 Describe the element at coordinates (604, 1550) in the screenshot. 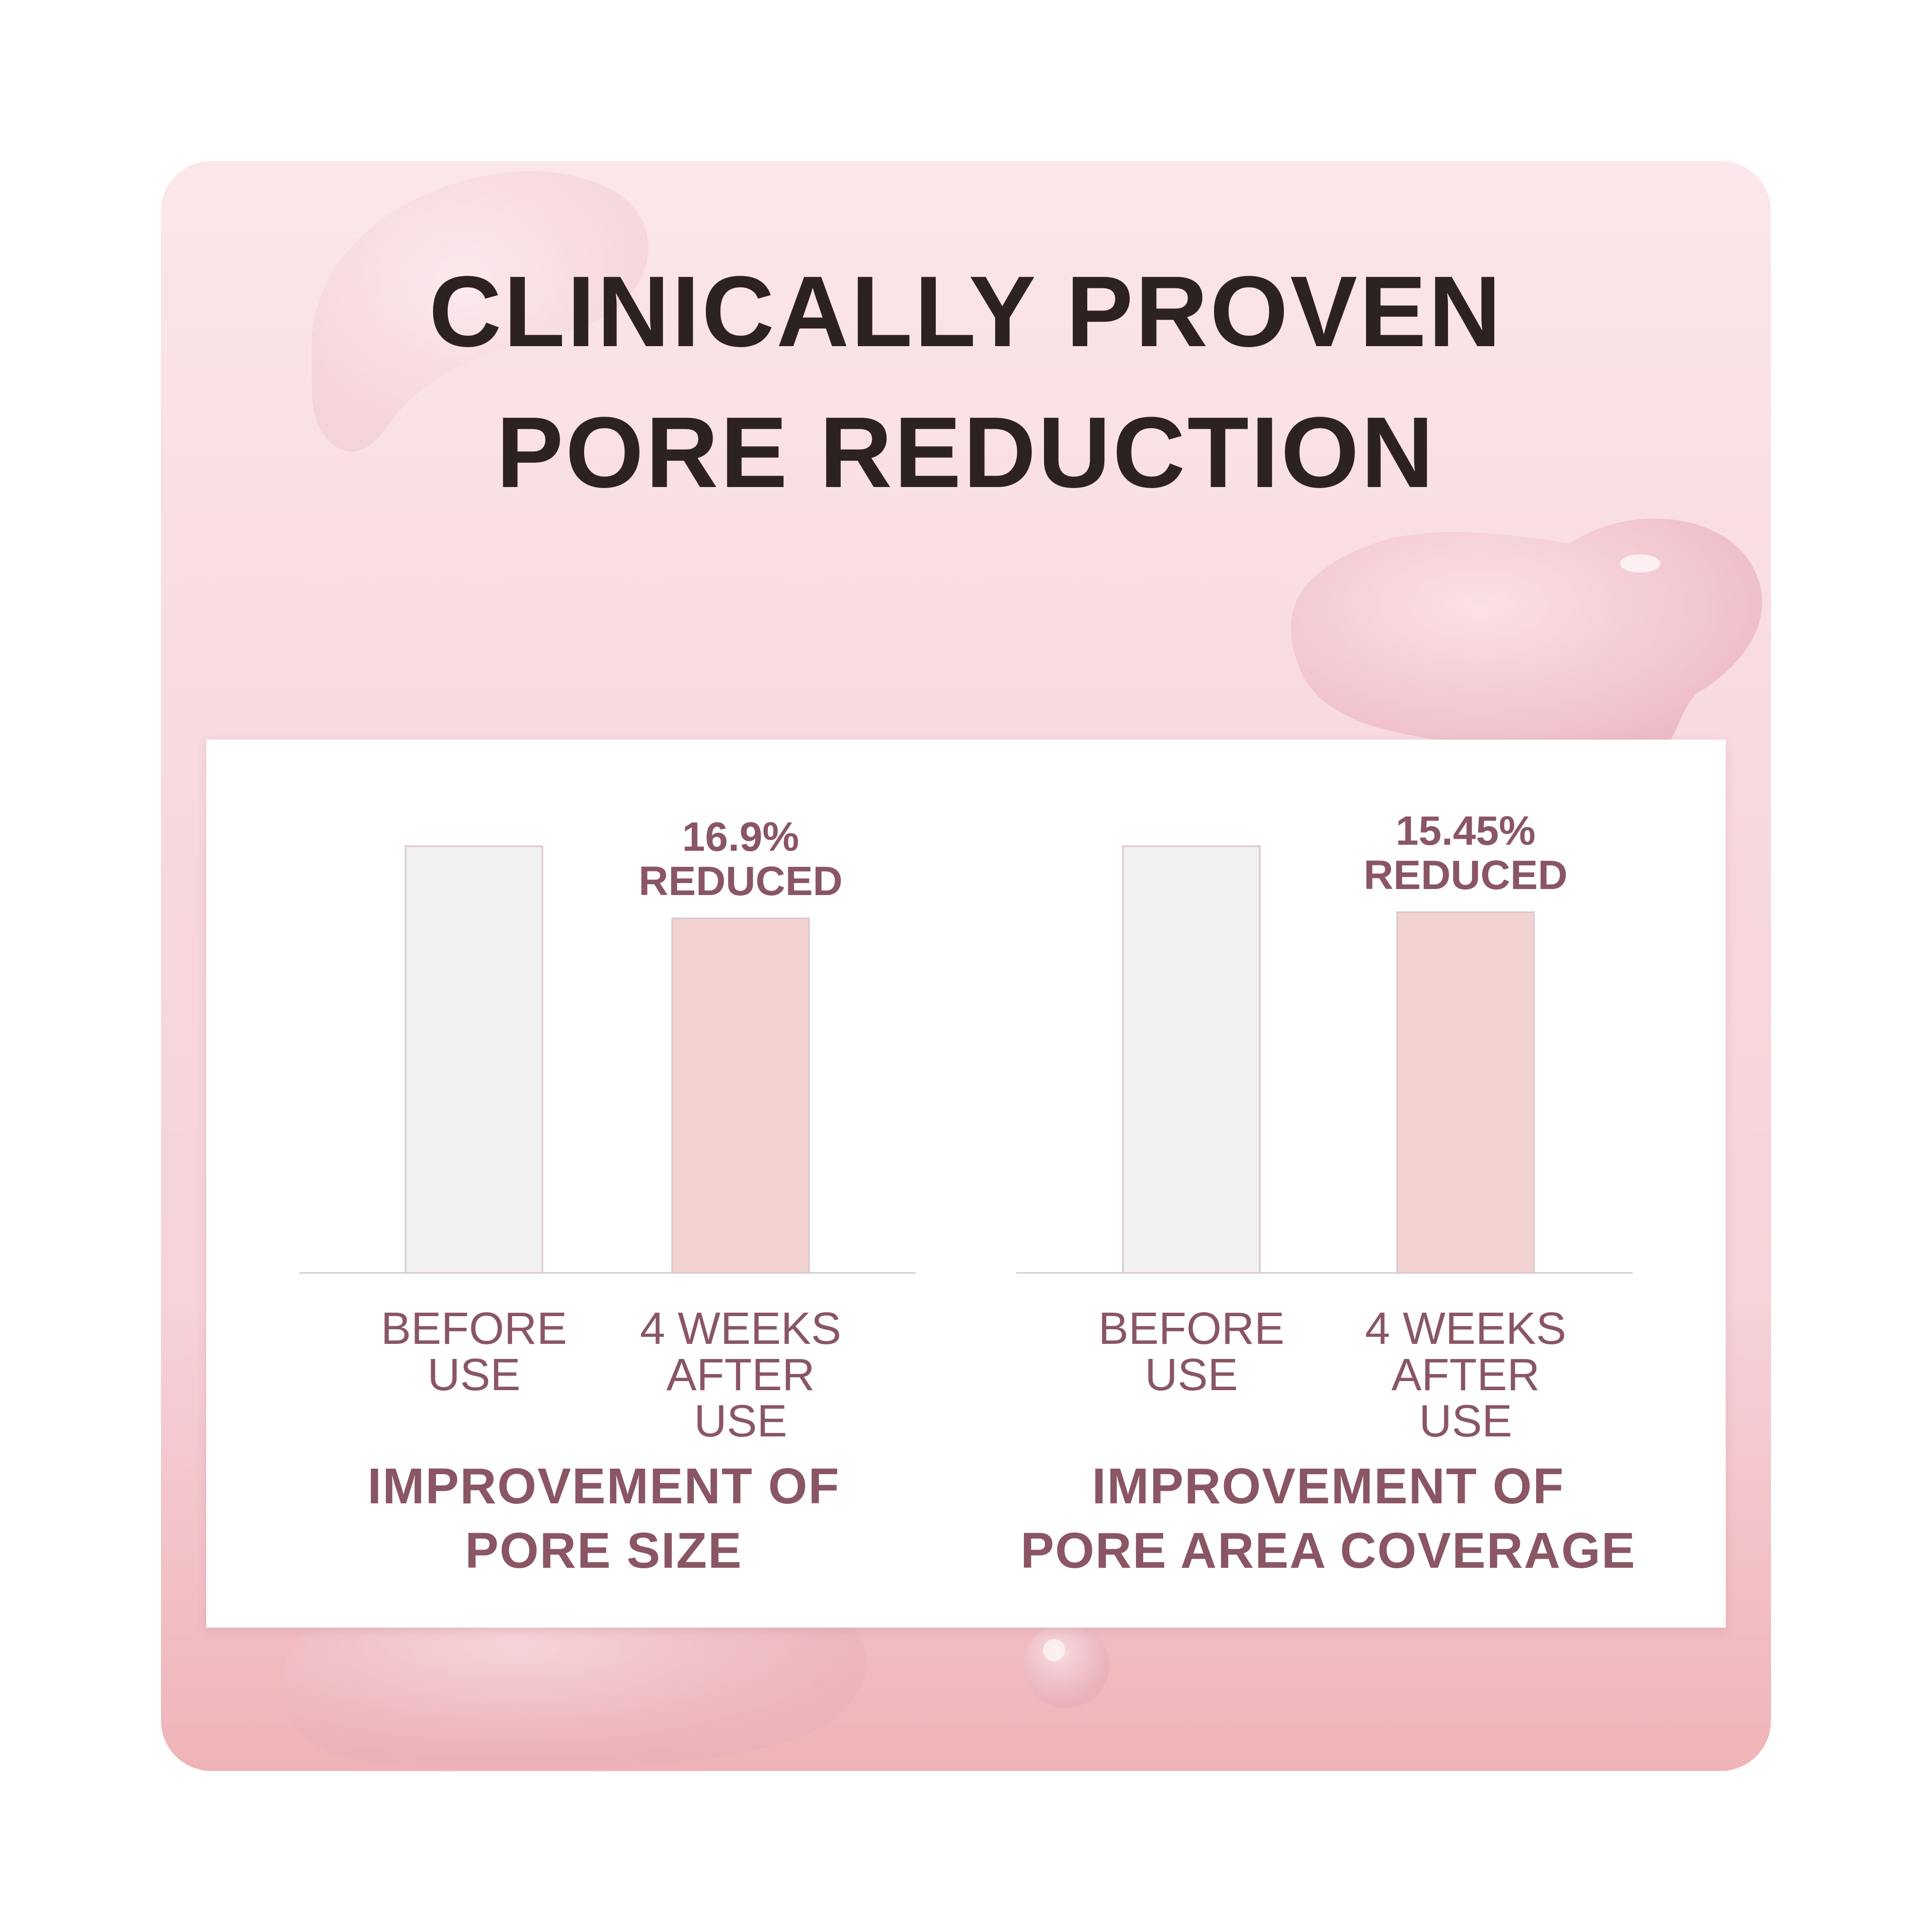

I see `chart1-title-line2: PORE SIZE` at that location.